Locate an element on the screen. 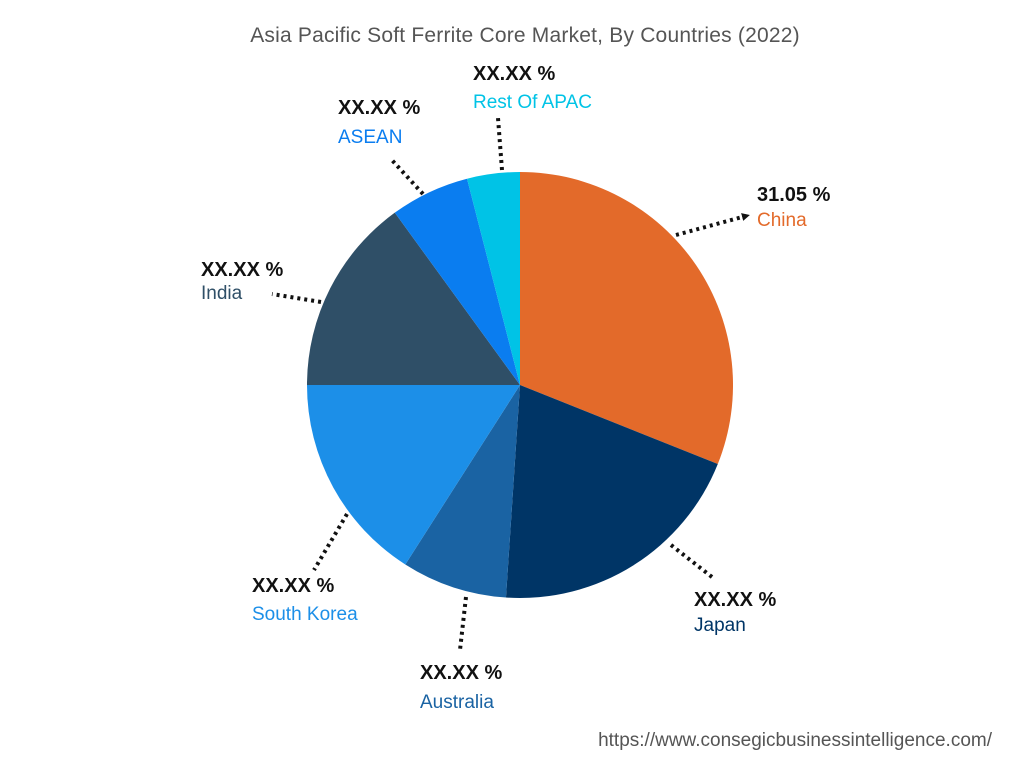  category-label-australia: Australia is located at coordinates (457, 702).